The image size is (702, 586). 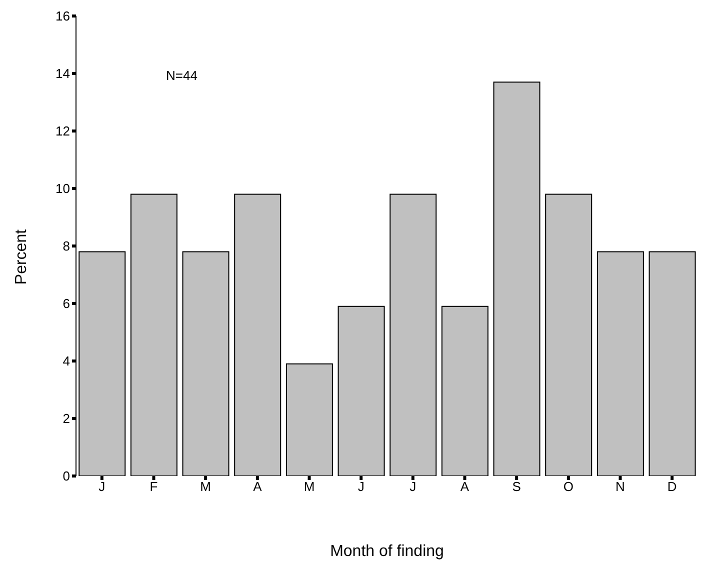 I want to click on annotation: N=44, so click(x=182, y=75).